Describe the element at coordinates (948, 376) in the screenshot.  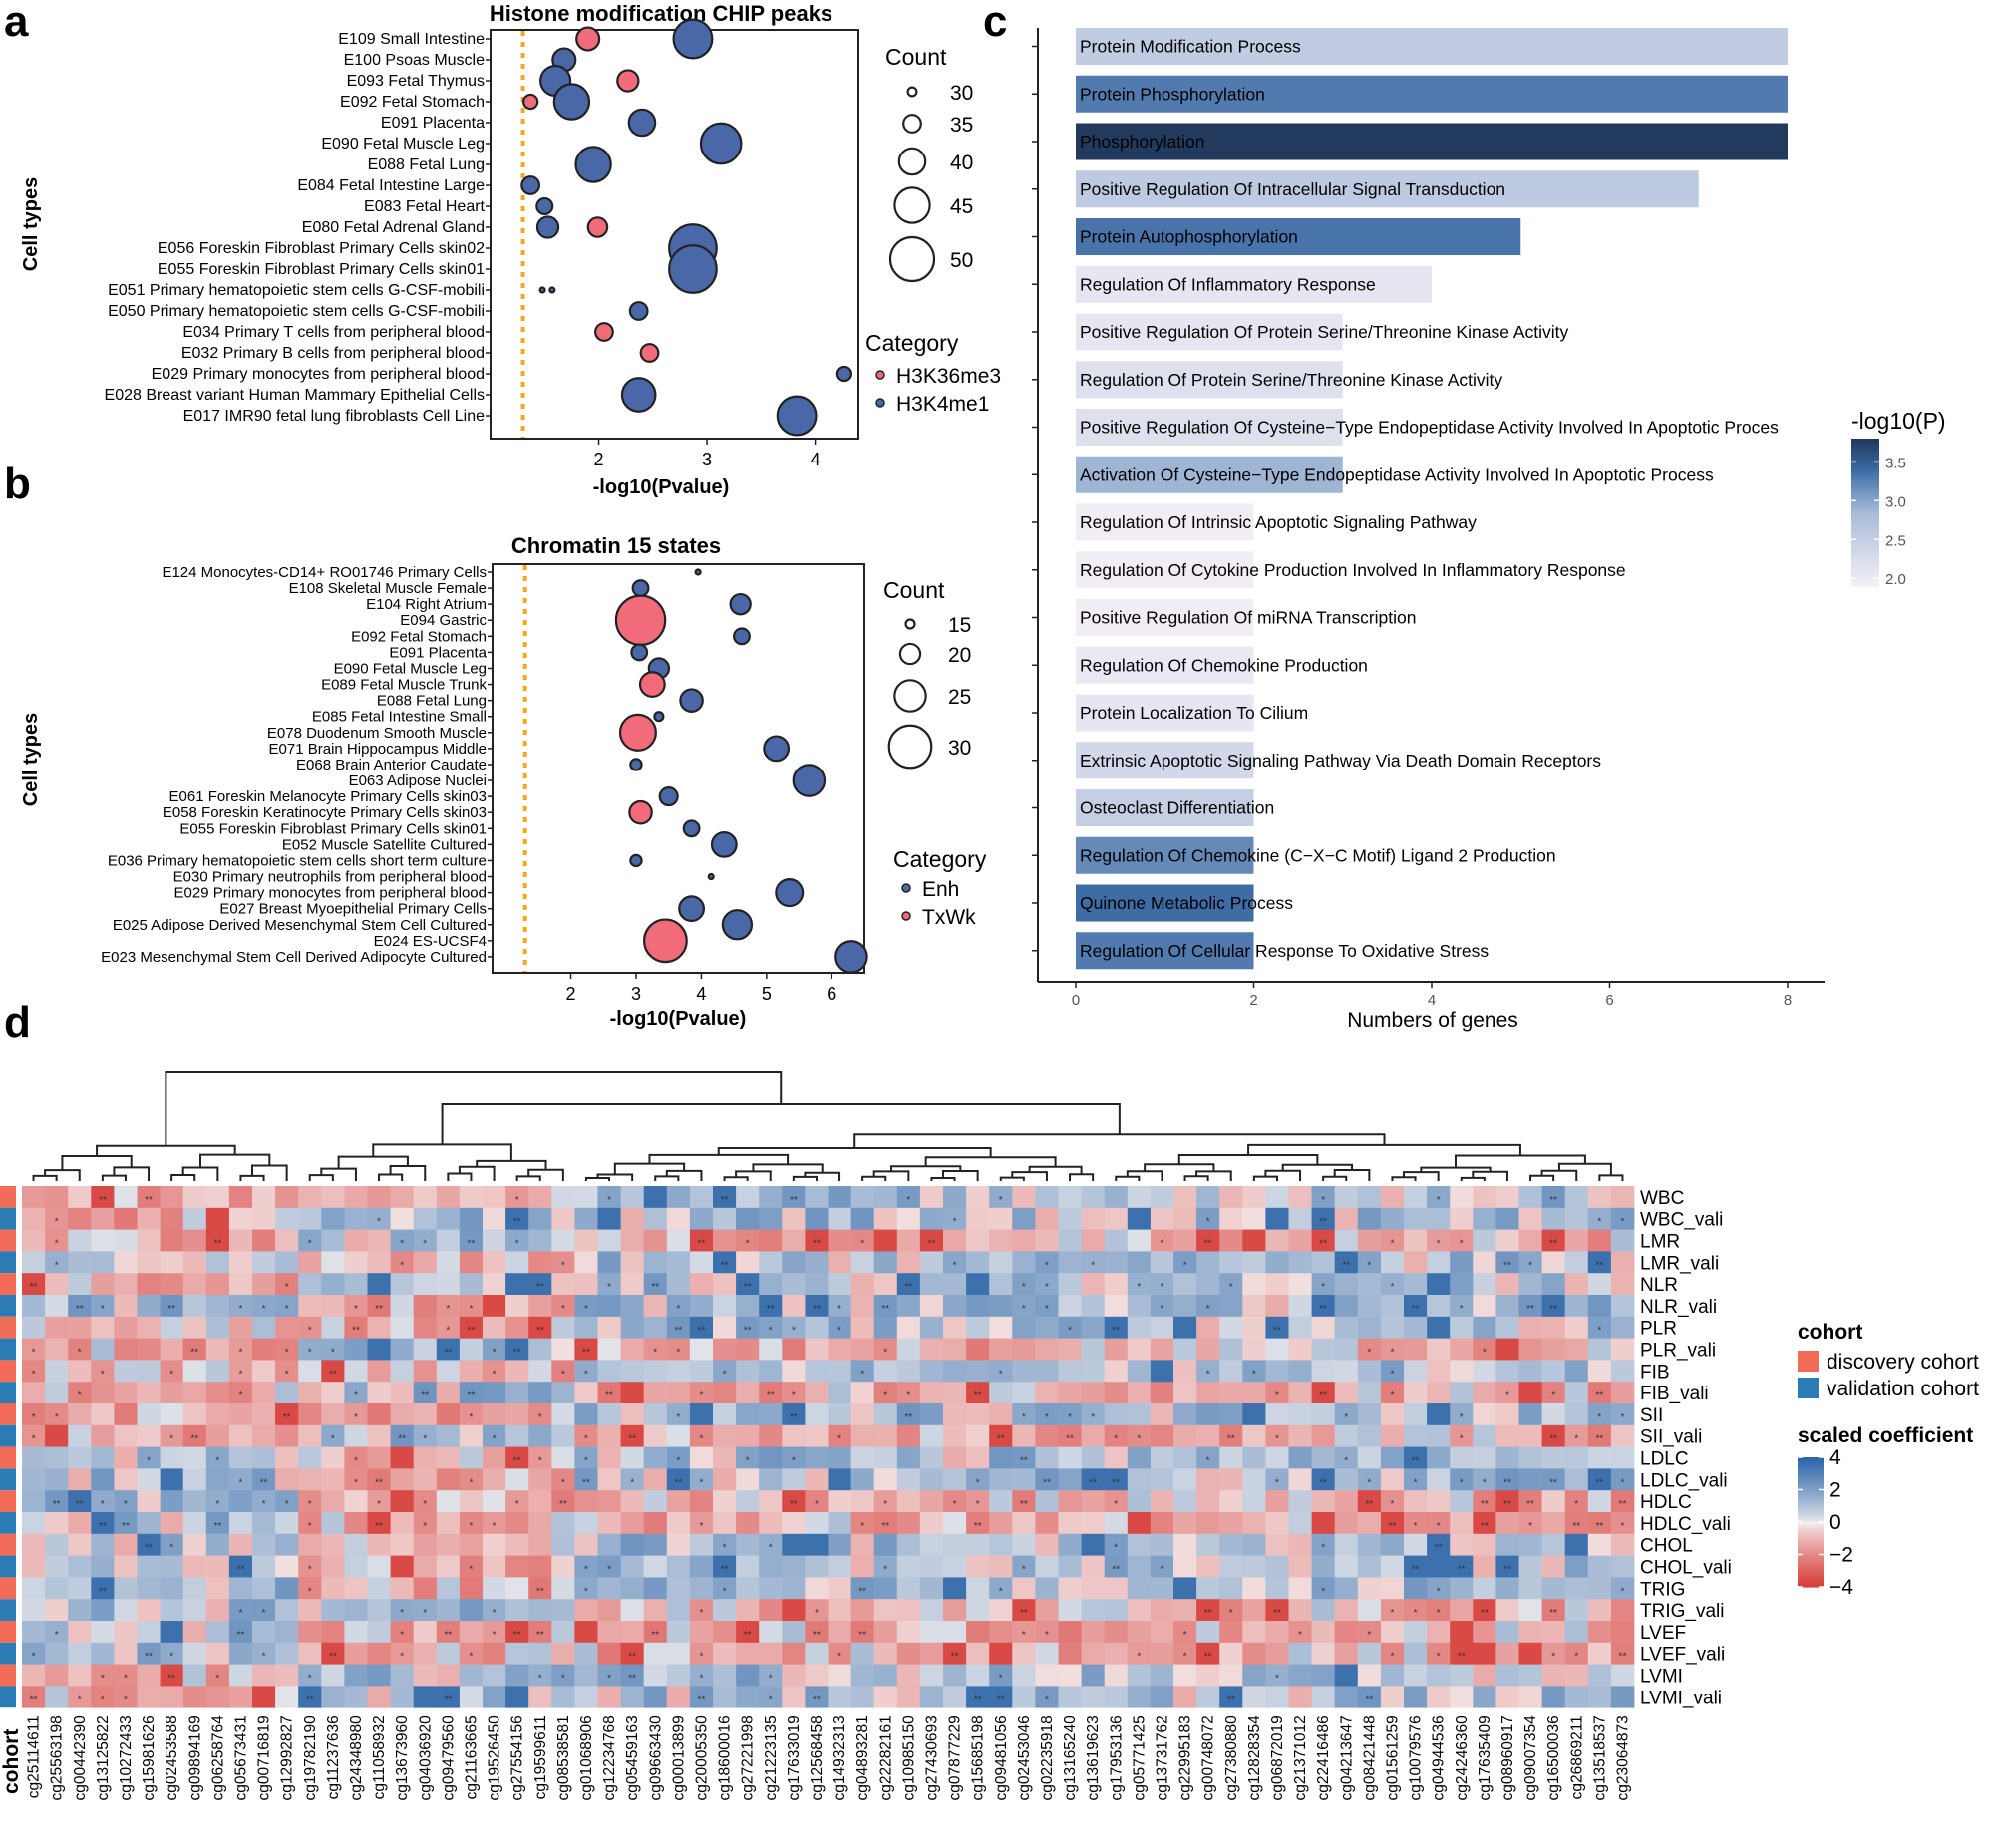
I see `category-legend-label: H3K36me3` at that location.